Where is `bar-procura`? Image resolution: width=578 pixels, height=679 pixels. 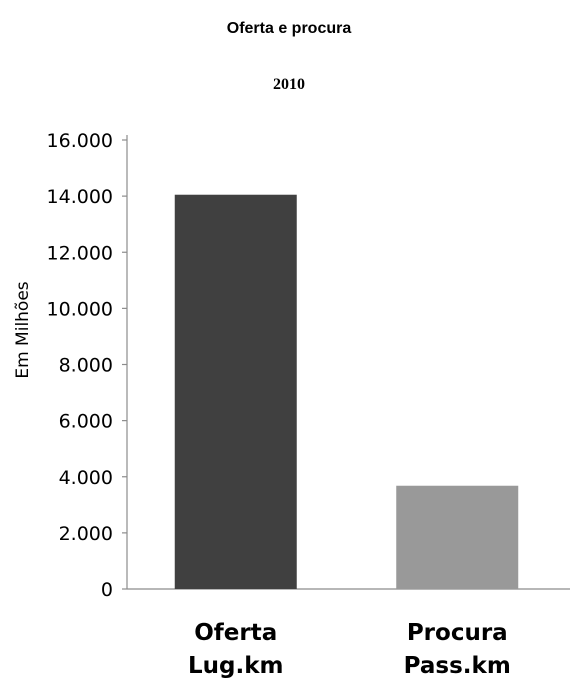 bar-procura is located at coordinates (457, 537).